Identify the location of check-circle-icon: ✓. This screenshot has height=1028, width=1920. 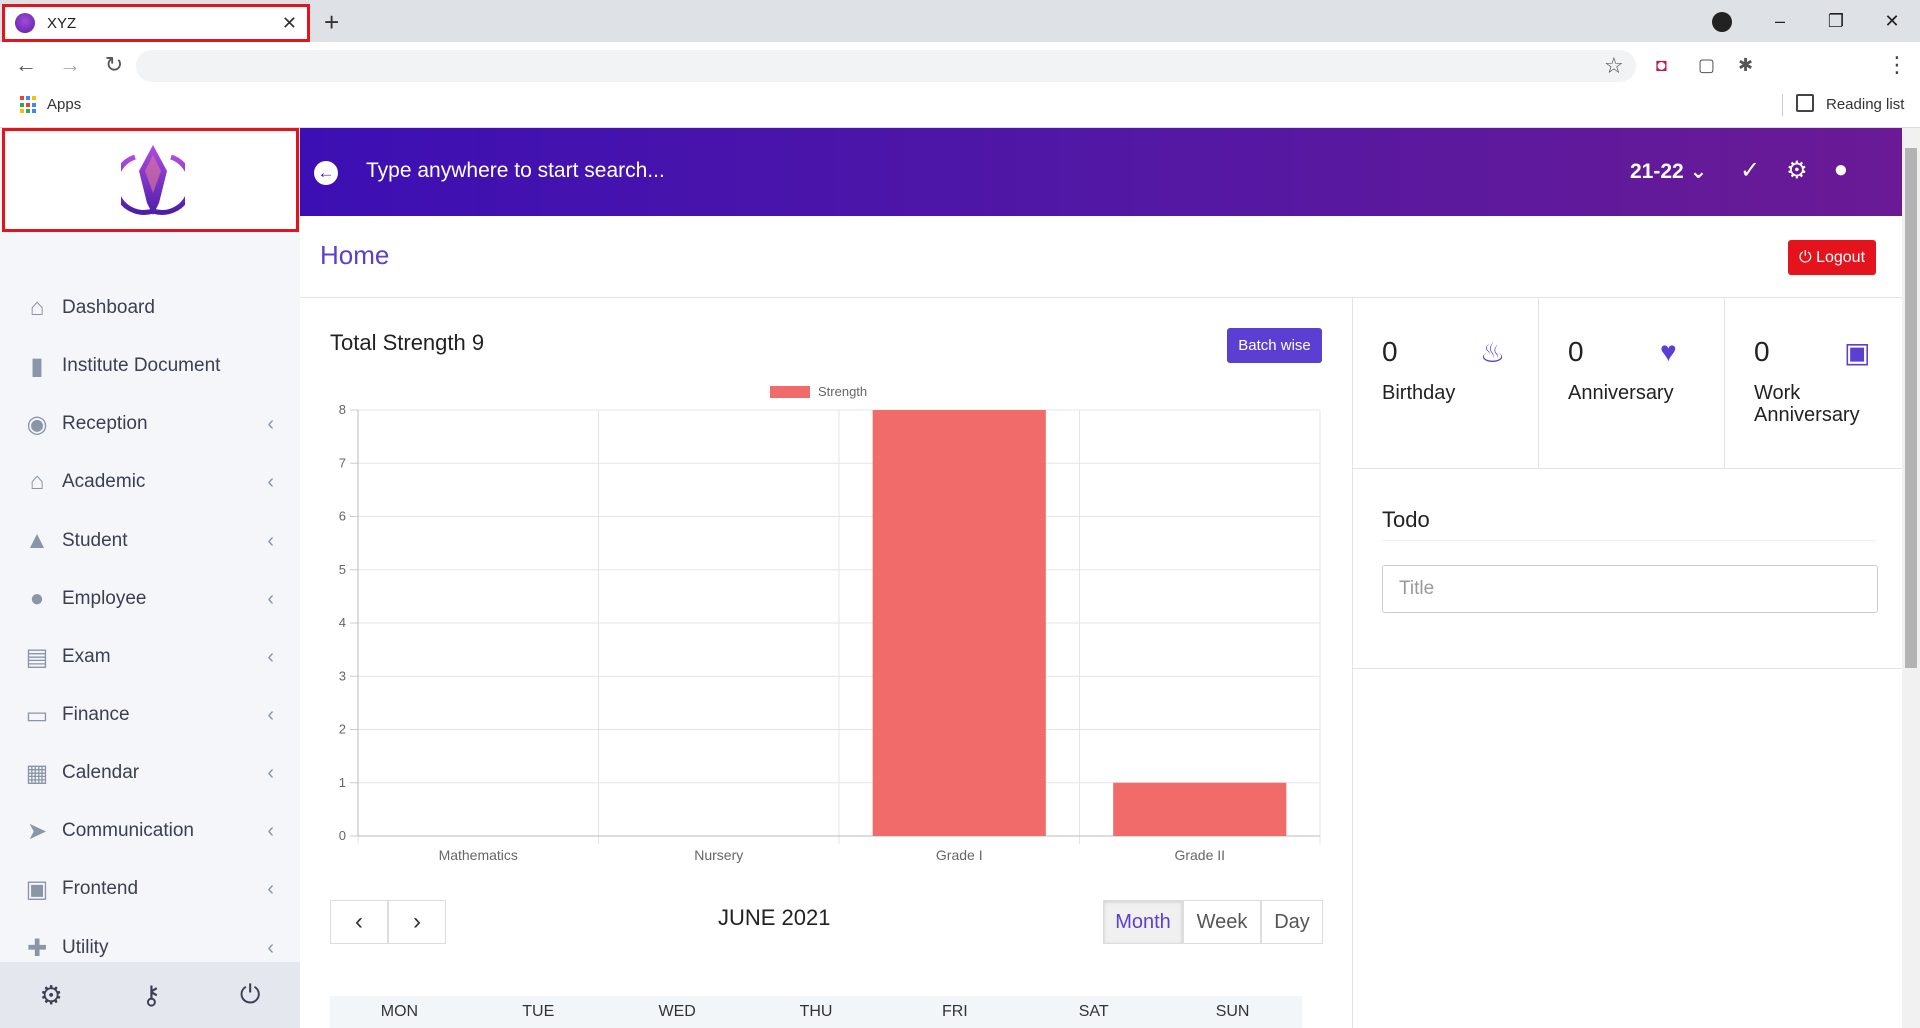
(1750, 170).